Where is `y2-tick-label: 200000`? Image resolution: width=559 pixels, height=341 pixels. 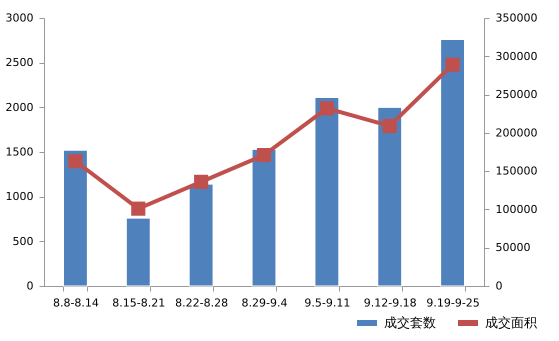
y2-tick-label: 200000 is located at coordinates (517, 133).